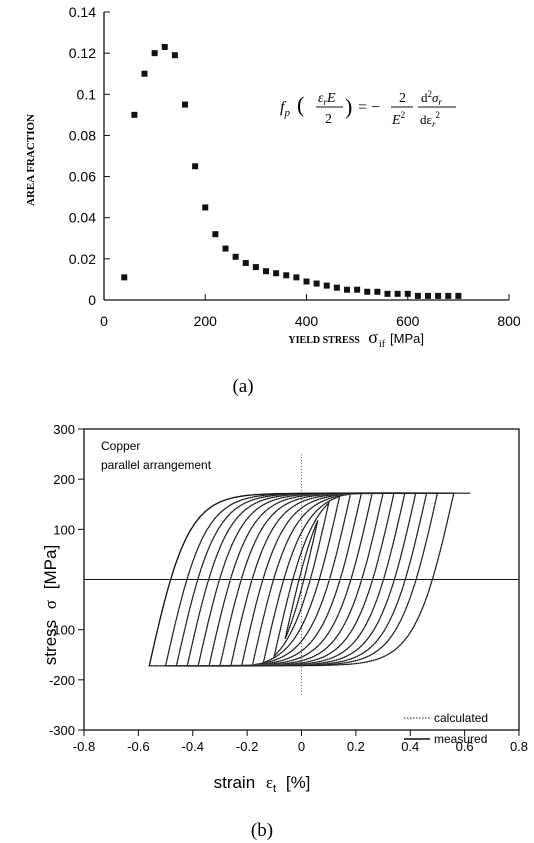 This screenshot has width=534, height=843. I want to click on chart-b-ytick-label: -300, so click(62, 730).